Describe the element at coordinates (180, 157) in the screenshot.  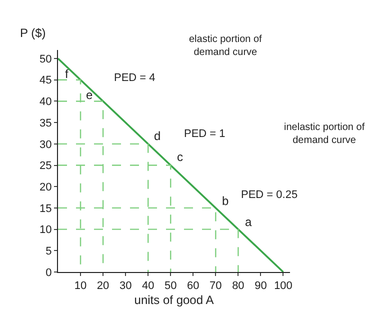
I see `annotation: c` at that location.